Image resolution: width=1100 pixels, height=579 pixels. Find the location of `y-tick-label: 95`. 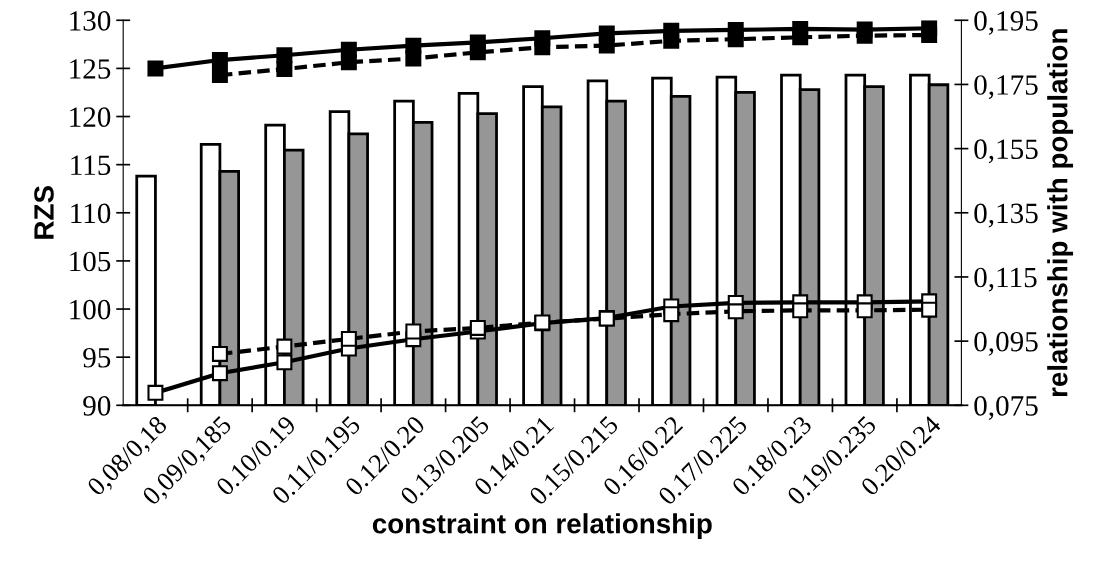

y-tick-label: 95 is located at coordinates (97, 357).